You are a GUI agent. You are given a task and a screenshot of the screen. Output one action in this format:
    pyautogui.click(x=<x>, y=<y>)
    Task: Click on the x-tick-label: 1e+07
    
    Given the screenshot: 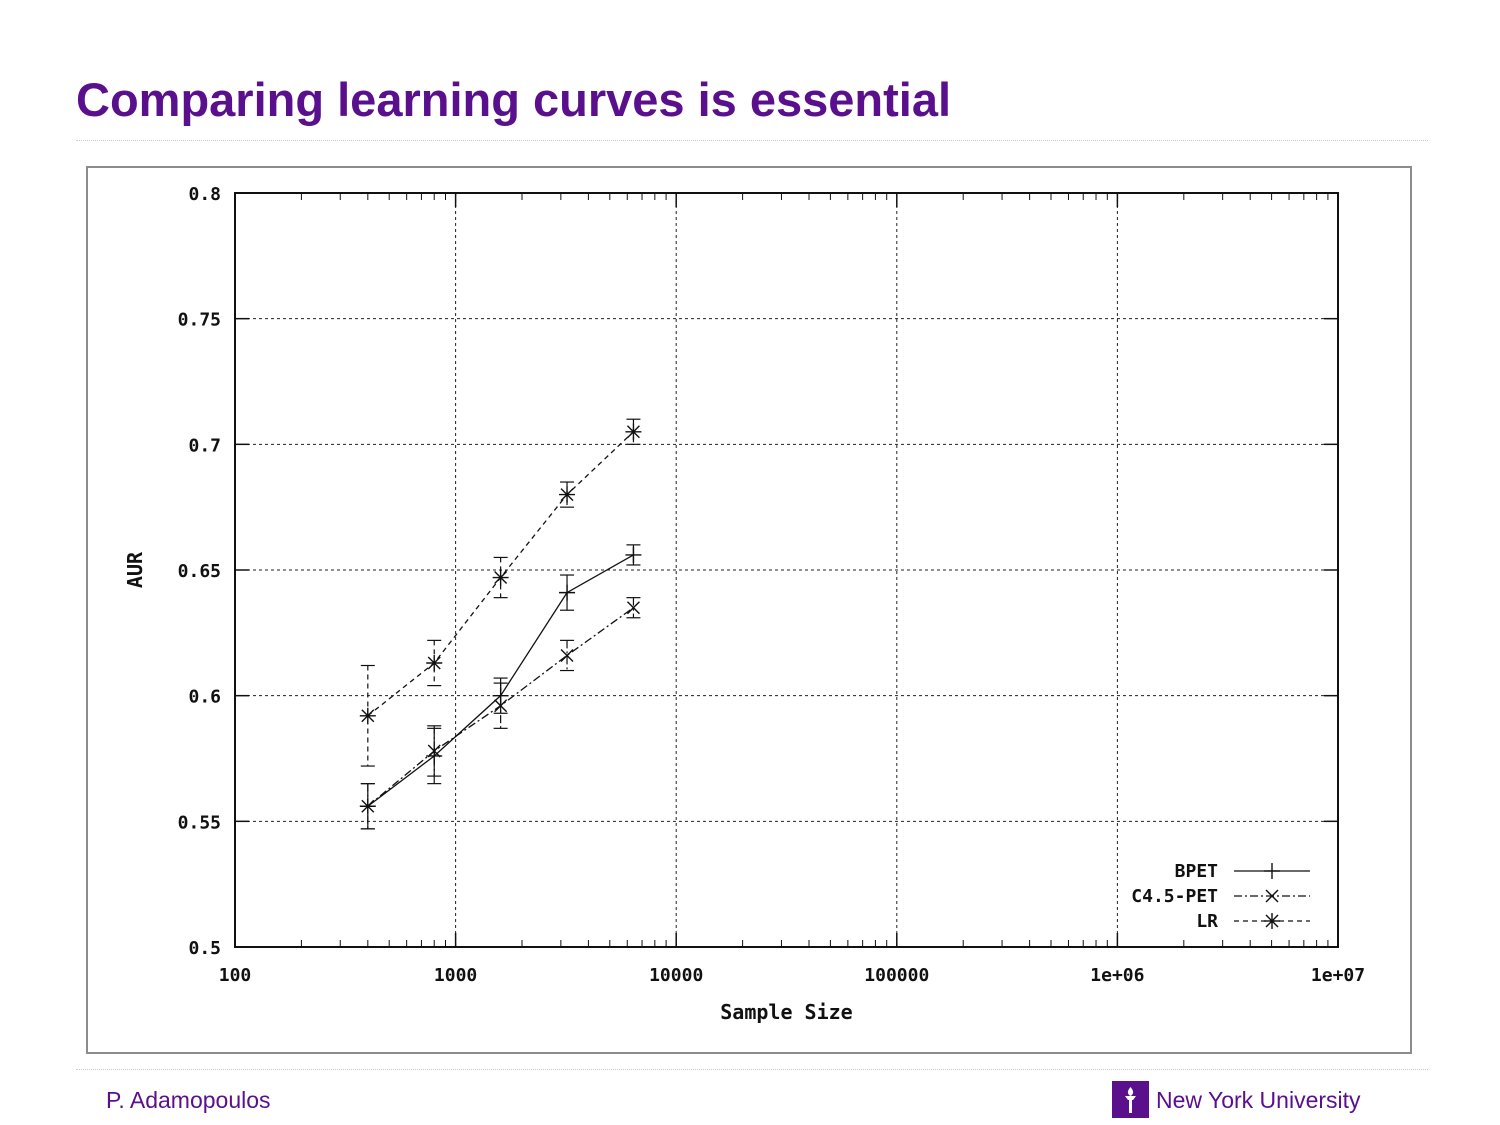 What is the action you would take?
    pyautogui.click(x=1338, y=975)
    